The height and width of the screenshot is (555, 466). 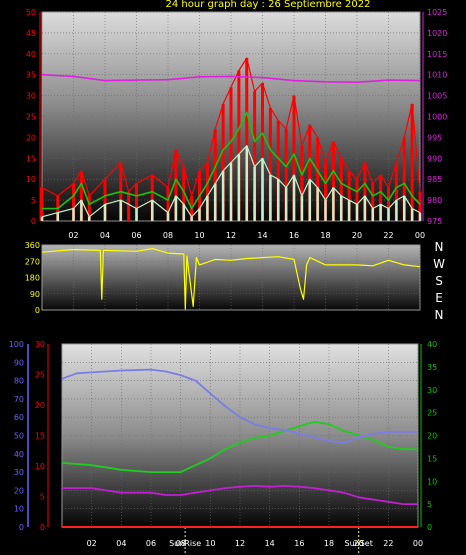 I want to click on humidity-x-tick-label: 10, so click(x=210, y=543).